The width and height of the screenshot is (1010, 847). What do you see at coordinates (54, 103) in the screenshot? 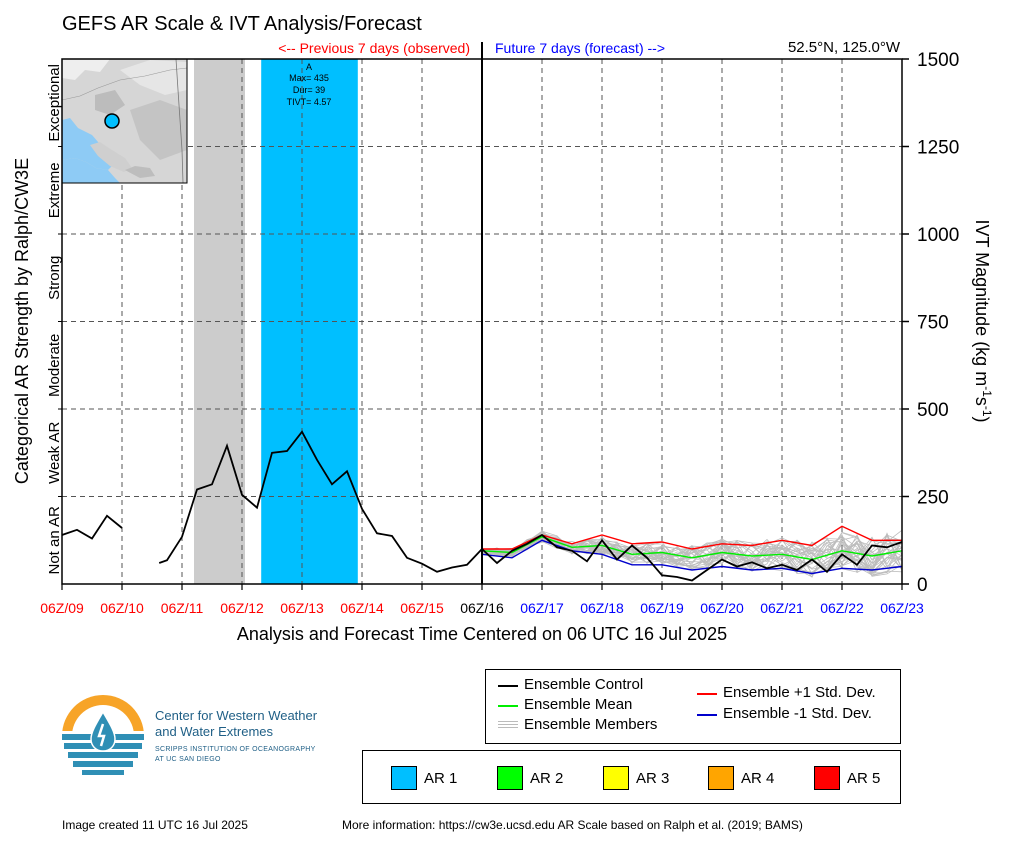
I see `category-label-5: Exceptional` at bounding box center [54, 103].